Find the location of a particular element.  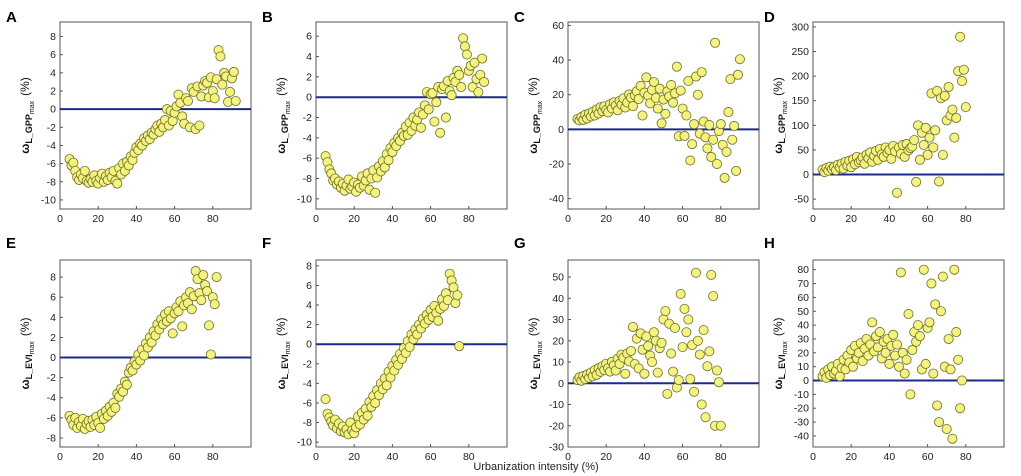

y-tick-label: 20 is located at coordinates (558, 341).